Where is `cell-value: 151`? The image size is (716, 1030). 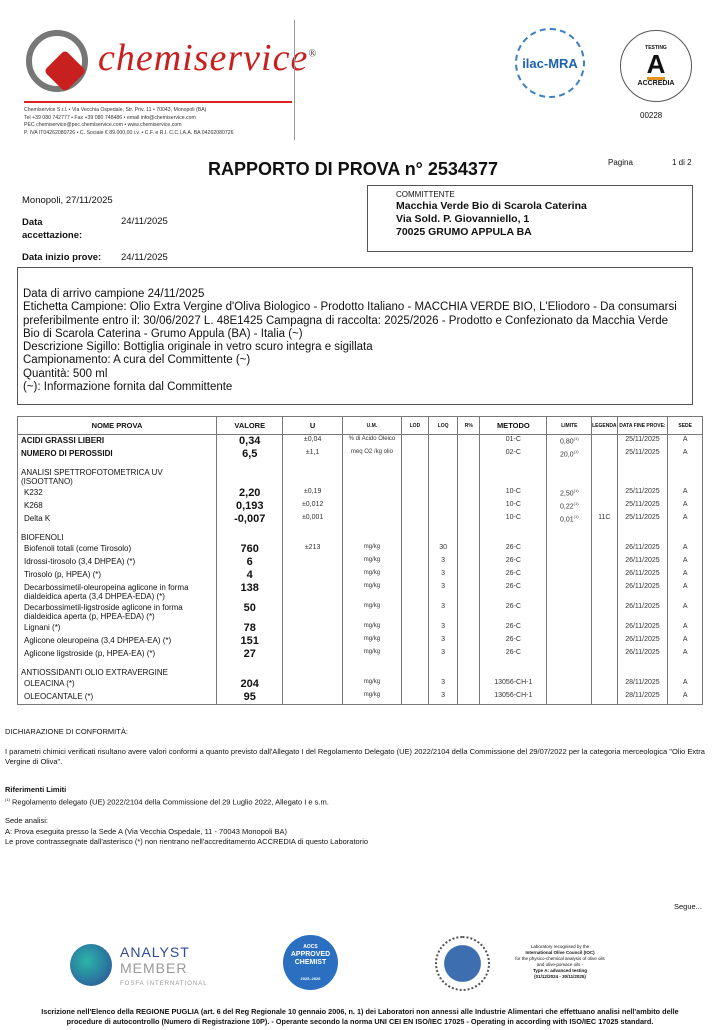 cell-value: 151 is located at coordinates (250, 641).